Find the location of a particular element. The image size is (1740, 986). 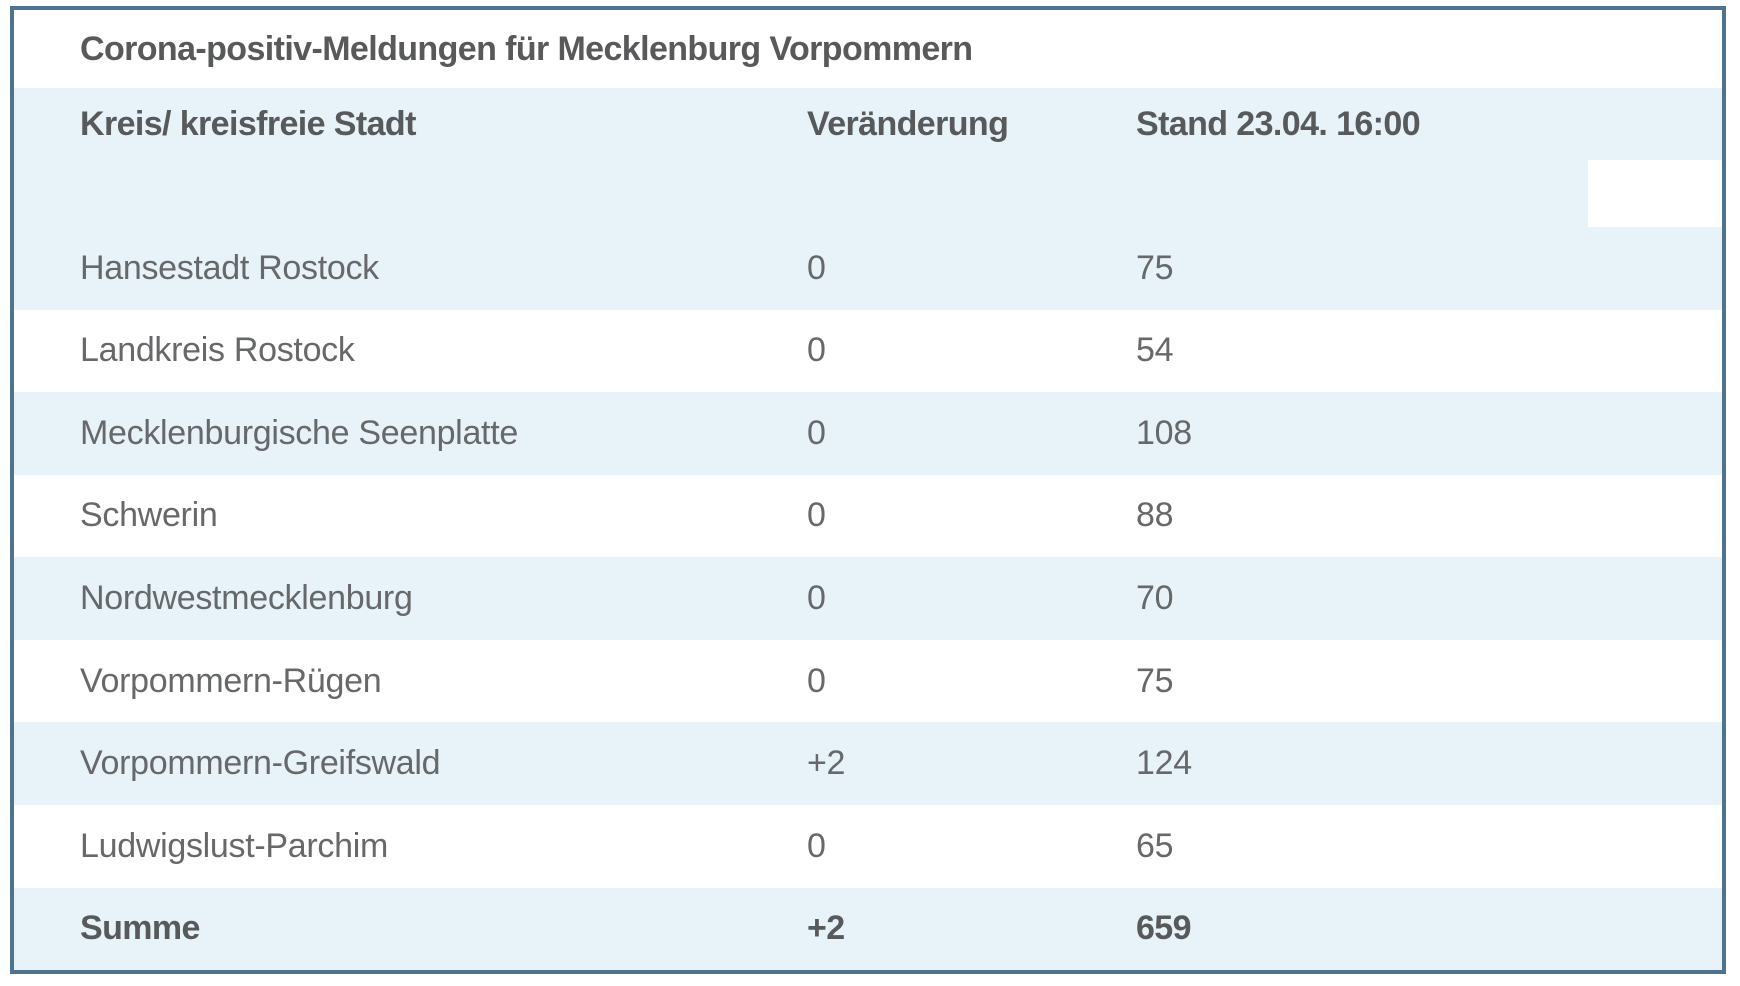

table-row: Hansestadt Rostock 0 75 is located at coordinates (868, 268).